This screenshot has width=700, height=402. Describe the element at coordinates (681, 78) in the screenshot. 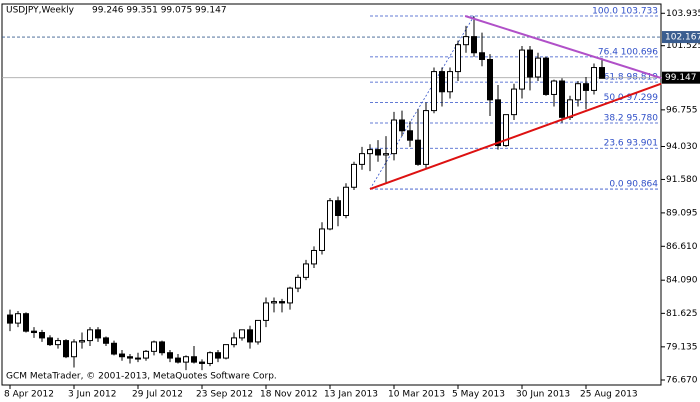

I see `price-label: 99.147` at that location.